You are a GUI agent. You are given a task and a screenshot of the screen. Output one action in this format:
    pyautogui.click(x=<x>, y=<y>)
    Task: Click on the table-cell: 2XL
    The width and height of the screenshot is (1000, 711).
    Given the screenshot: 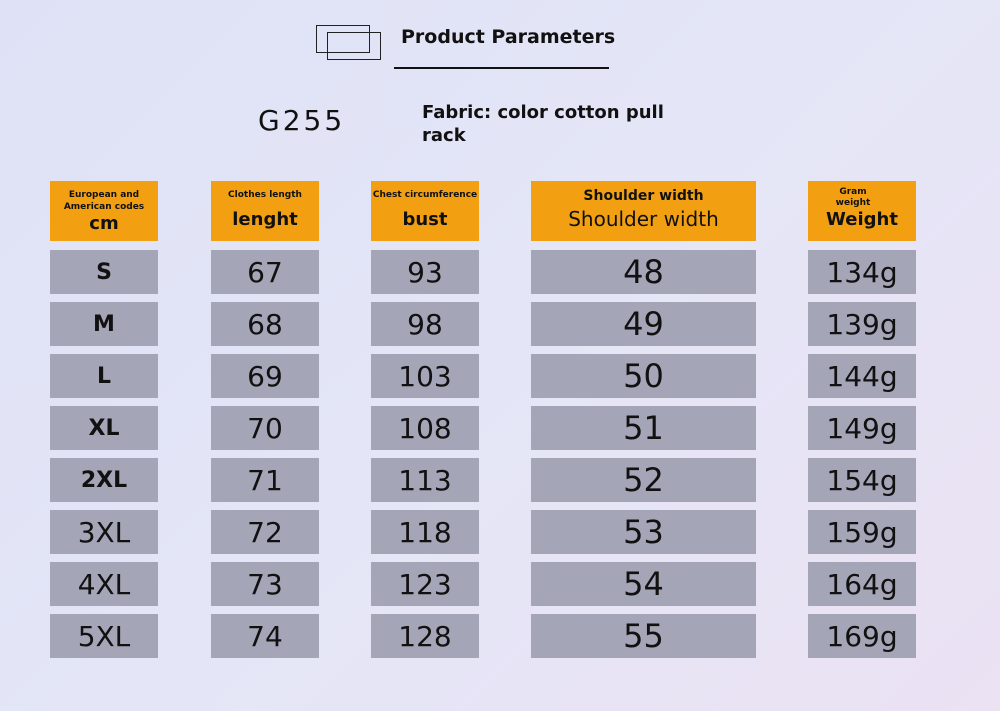 What is the action you would take?
    pyautogui.click(x=104, y=480)
    